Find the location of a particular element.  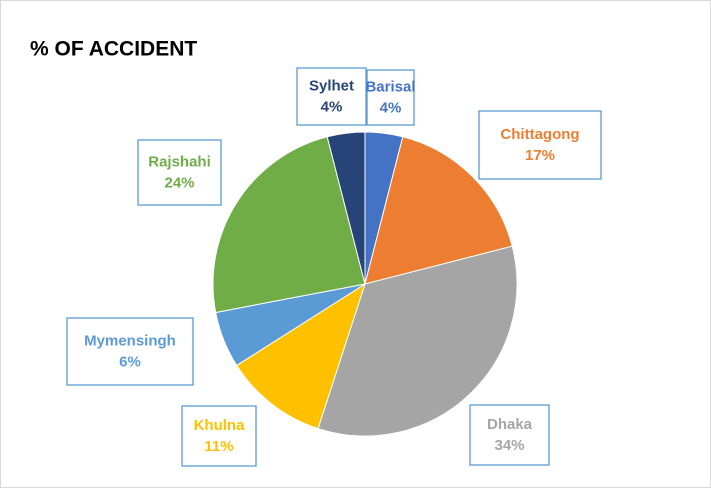

data-label: 34% is located at coordinates (509, 445).